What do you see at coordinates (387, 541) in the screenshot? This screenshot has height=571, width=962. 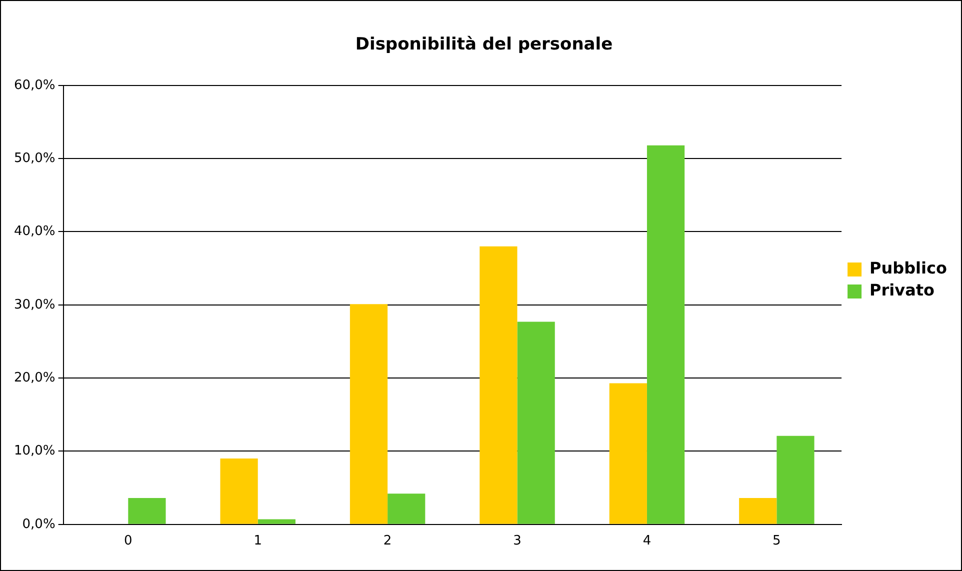 I see `x-tick-label: 2` at bounding box center [387, 541].